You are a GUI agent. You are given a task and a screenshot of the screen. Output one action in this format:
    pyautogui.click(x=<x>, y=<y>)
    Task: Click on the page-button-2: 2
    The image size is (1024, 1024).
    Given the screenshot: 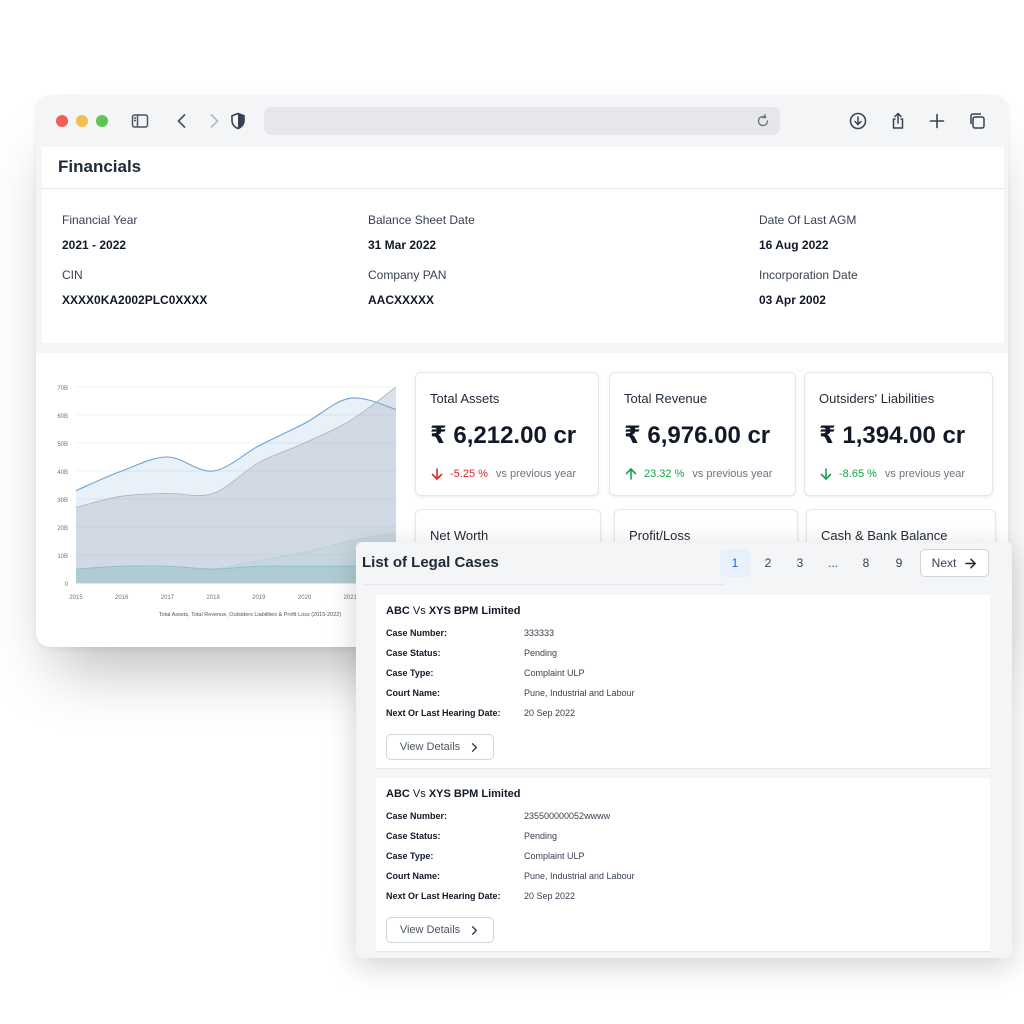 What is the action you would take?
    pyautogui.click(x=768, y=563)
    